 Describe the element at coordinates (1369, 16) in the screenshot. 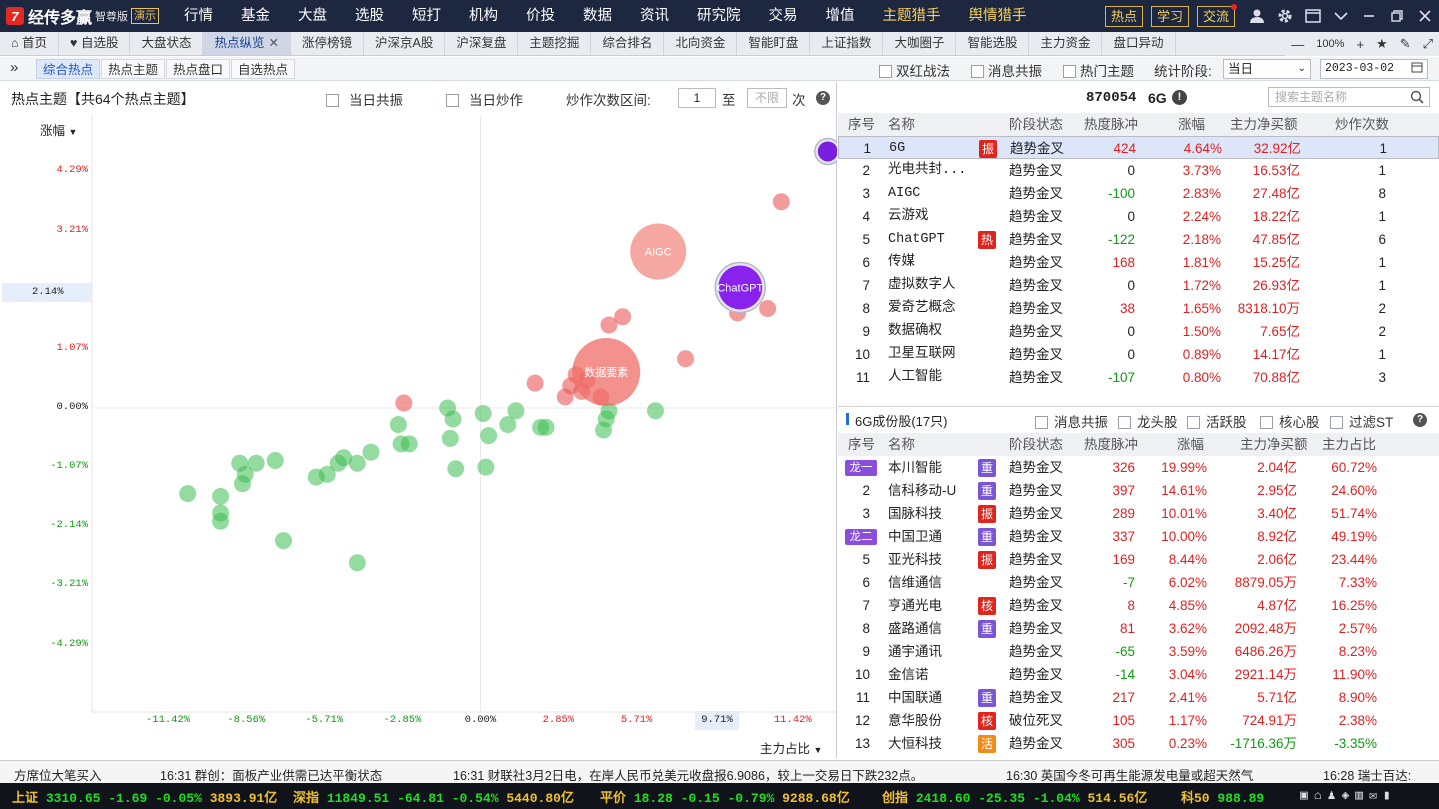

I see `minimize-icon` at that location.